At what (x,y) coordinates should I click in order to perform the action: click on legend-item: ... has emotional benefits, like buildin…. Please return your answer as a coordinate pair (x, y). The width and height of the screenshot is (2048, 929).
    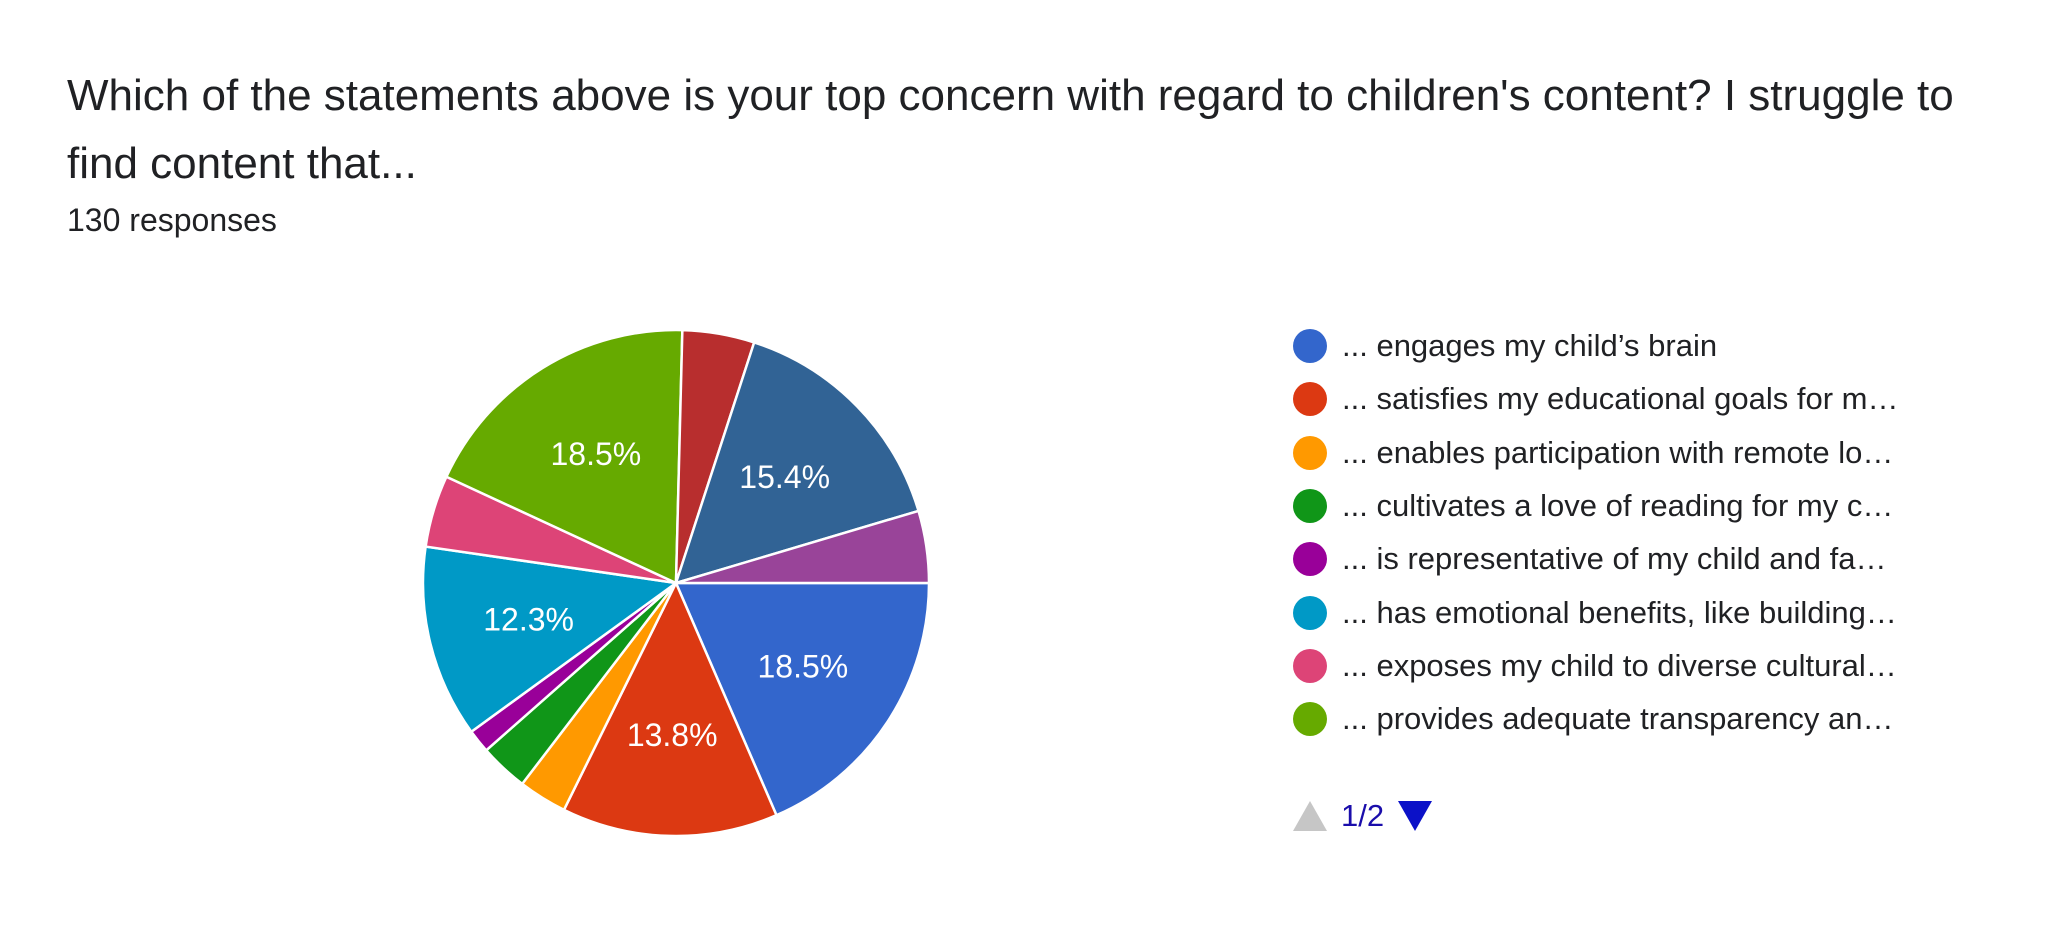
    Looking at the image, I should click on (1633, 613).